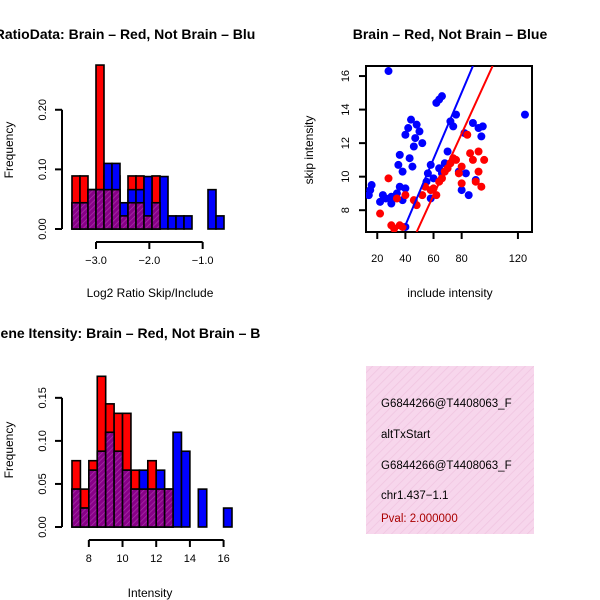 Image resolution: width=600 pixels, height=600 pixels. What do you see at coordinates (43, 169) in the screenshot?
I see `ratio-y-tick-label: 0.10` at bounding box center [43, 169].